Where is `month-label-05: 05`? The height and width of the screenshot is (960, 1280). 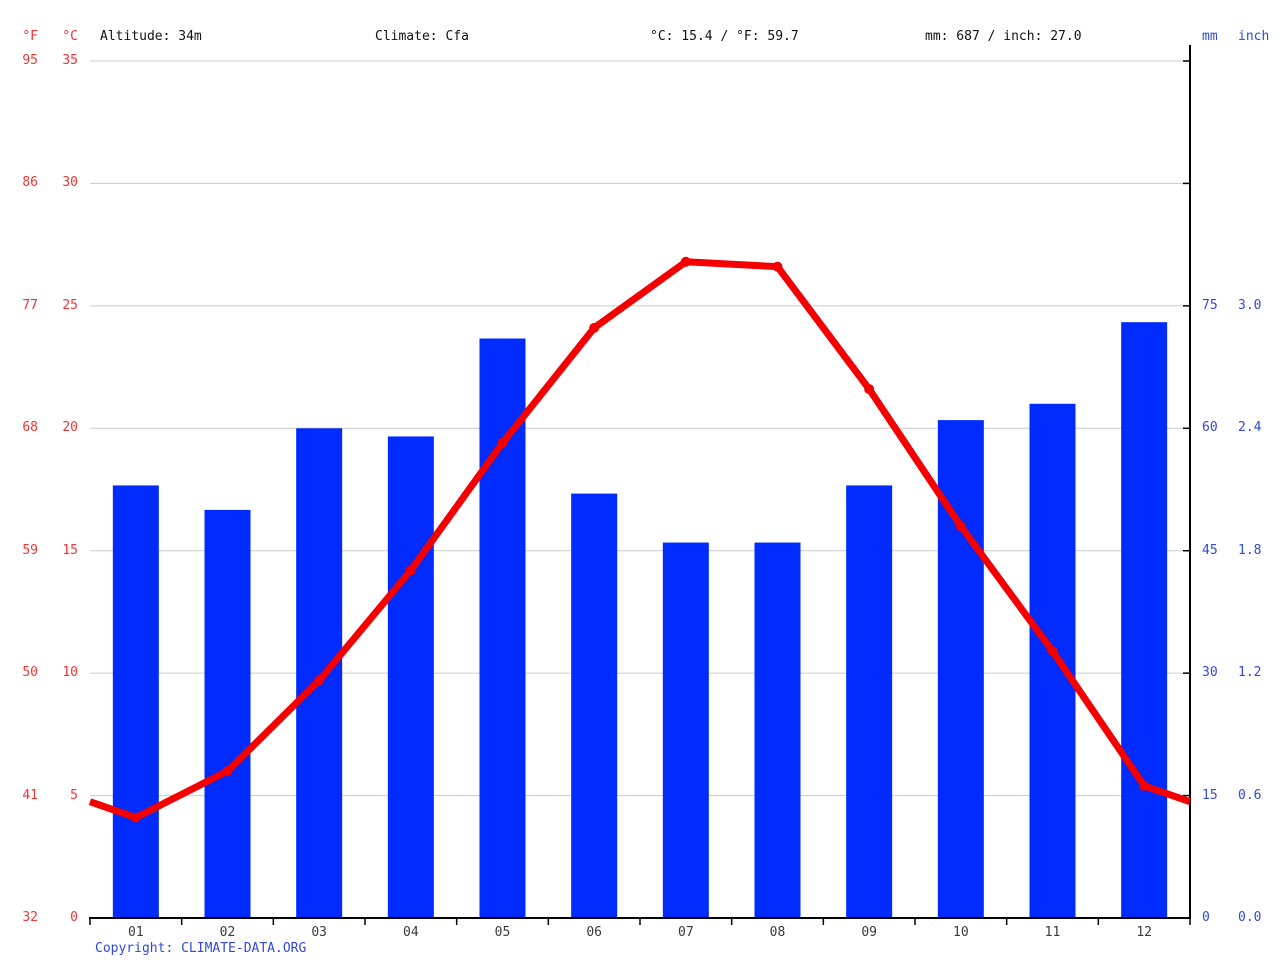
month-label-05: 05 is located at coordinates (502, 932).